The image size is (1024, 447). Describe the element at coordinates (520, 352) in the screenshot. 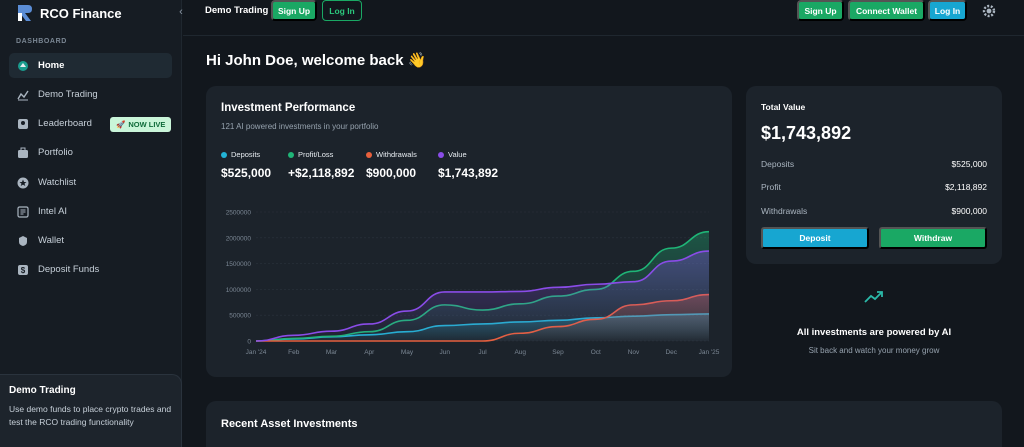

I see `x-tick-label: Aug` at that location.